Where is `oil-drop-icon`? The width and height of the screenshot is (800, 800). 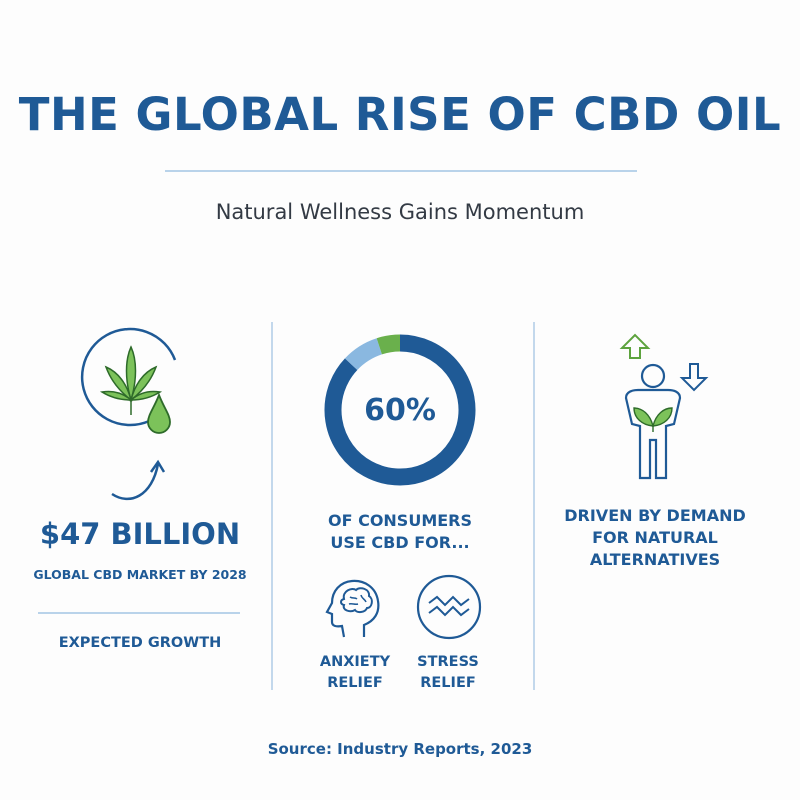
oil-drop-icon is located at coordinates (159, 413).